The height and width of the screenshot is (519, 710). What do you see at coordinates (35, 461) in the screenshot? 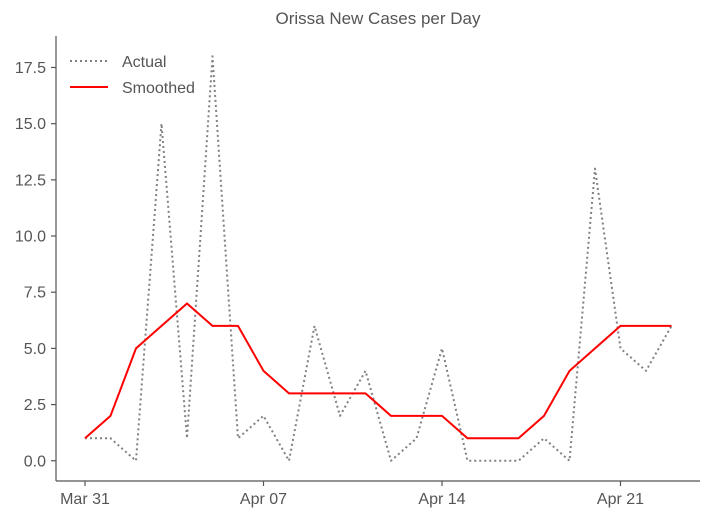
I see `y-tick-label: 0.0` at bounding box center [35, 461].